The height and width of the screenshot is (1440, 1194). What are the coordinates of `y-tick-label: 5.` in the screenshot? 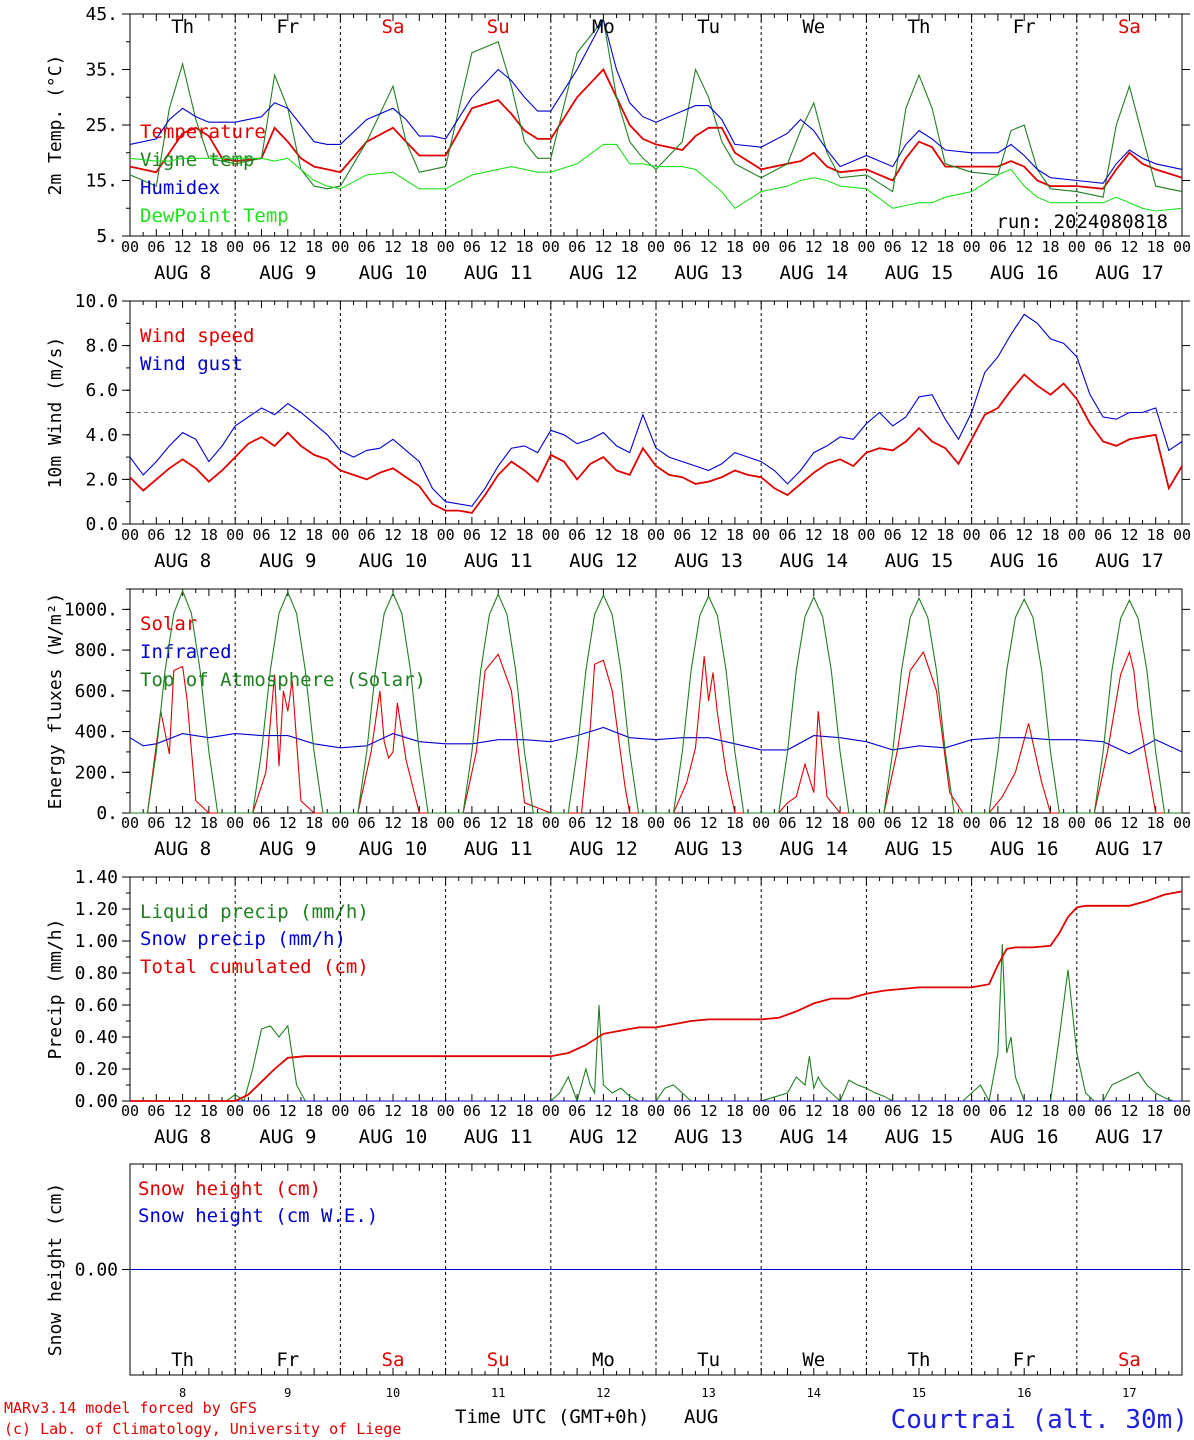 It's located at (107, 236).